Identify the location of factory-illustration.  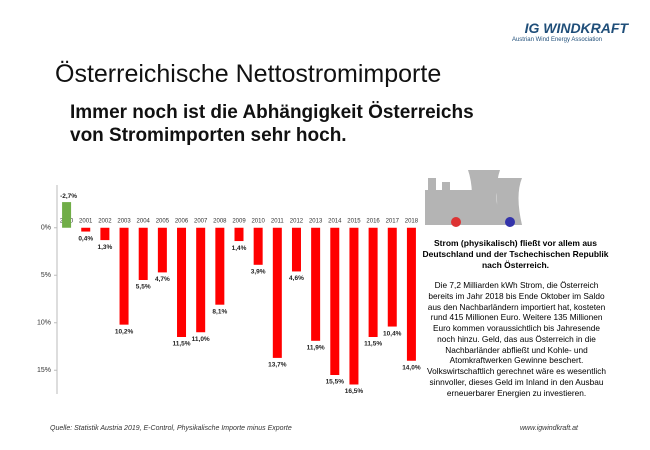
(473, 198).